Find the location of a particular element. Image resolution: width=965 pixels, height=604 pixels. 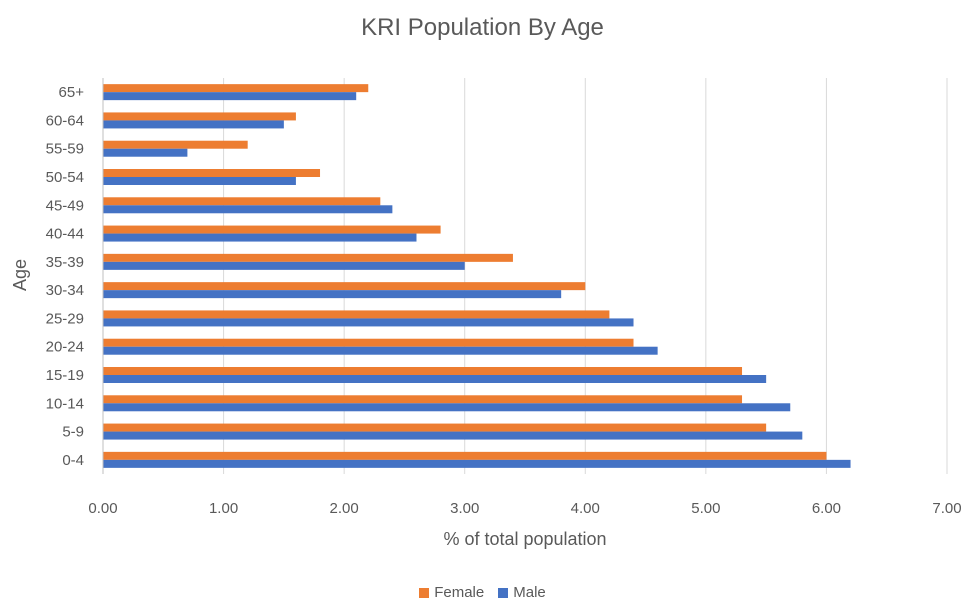

legend: Female Male is located at coordinates (482, 592).